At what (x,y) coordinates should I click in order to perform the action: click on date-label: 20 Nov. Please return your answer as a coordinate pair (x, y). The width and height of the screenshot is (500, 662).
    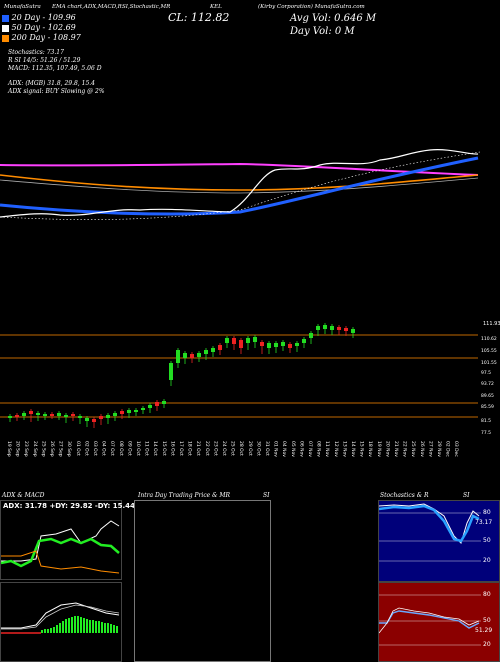
    Looking at the image, I should click on (387, 449).